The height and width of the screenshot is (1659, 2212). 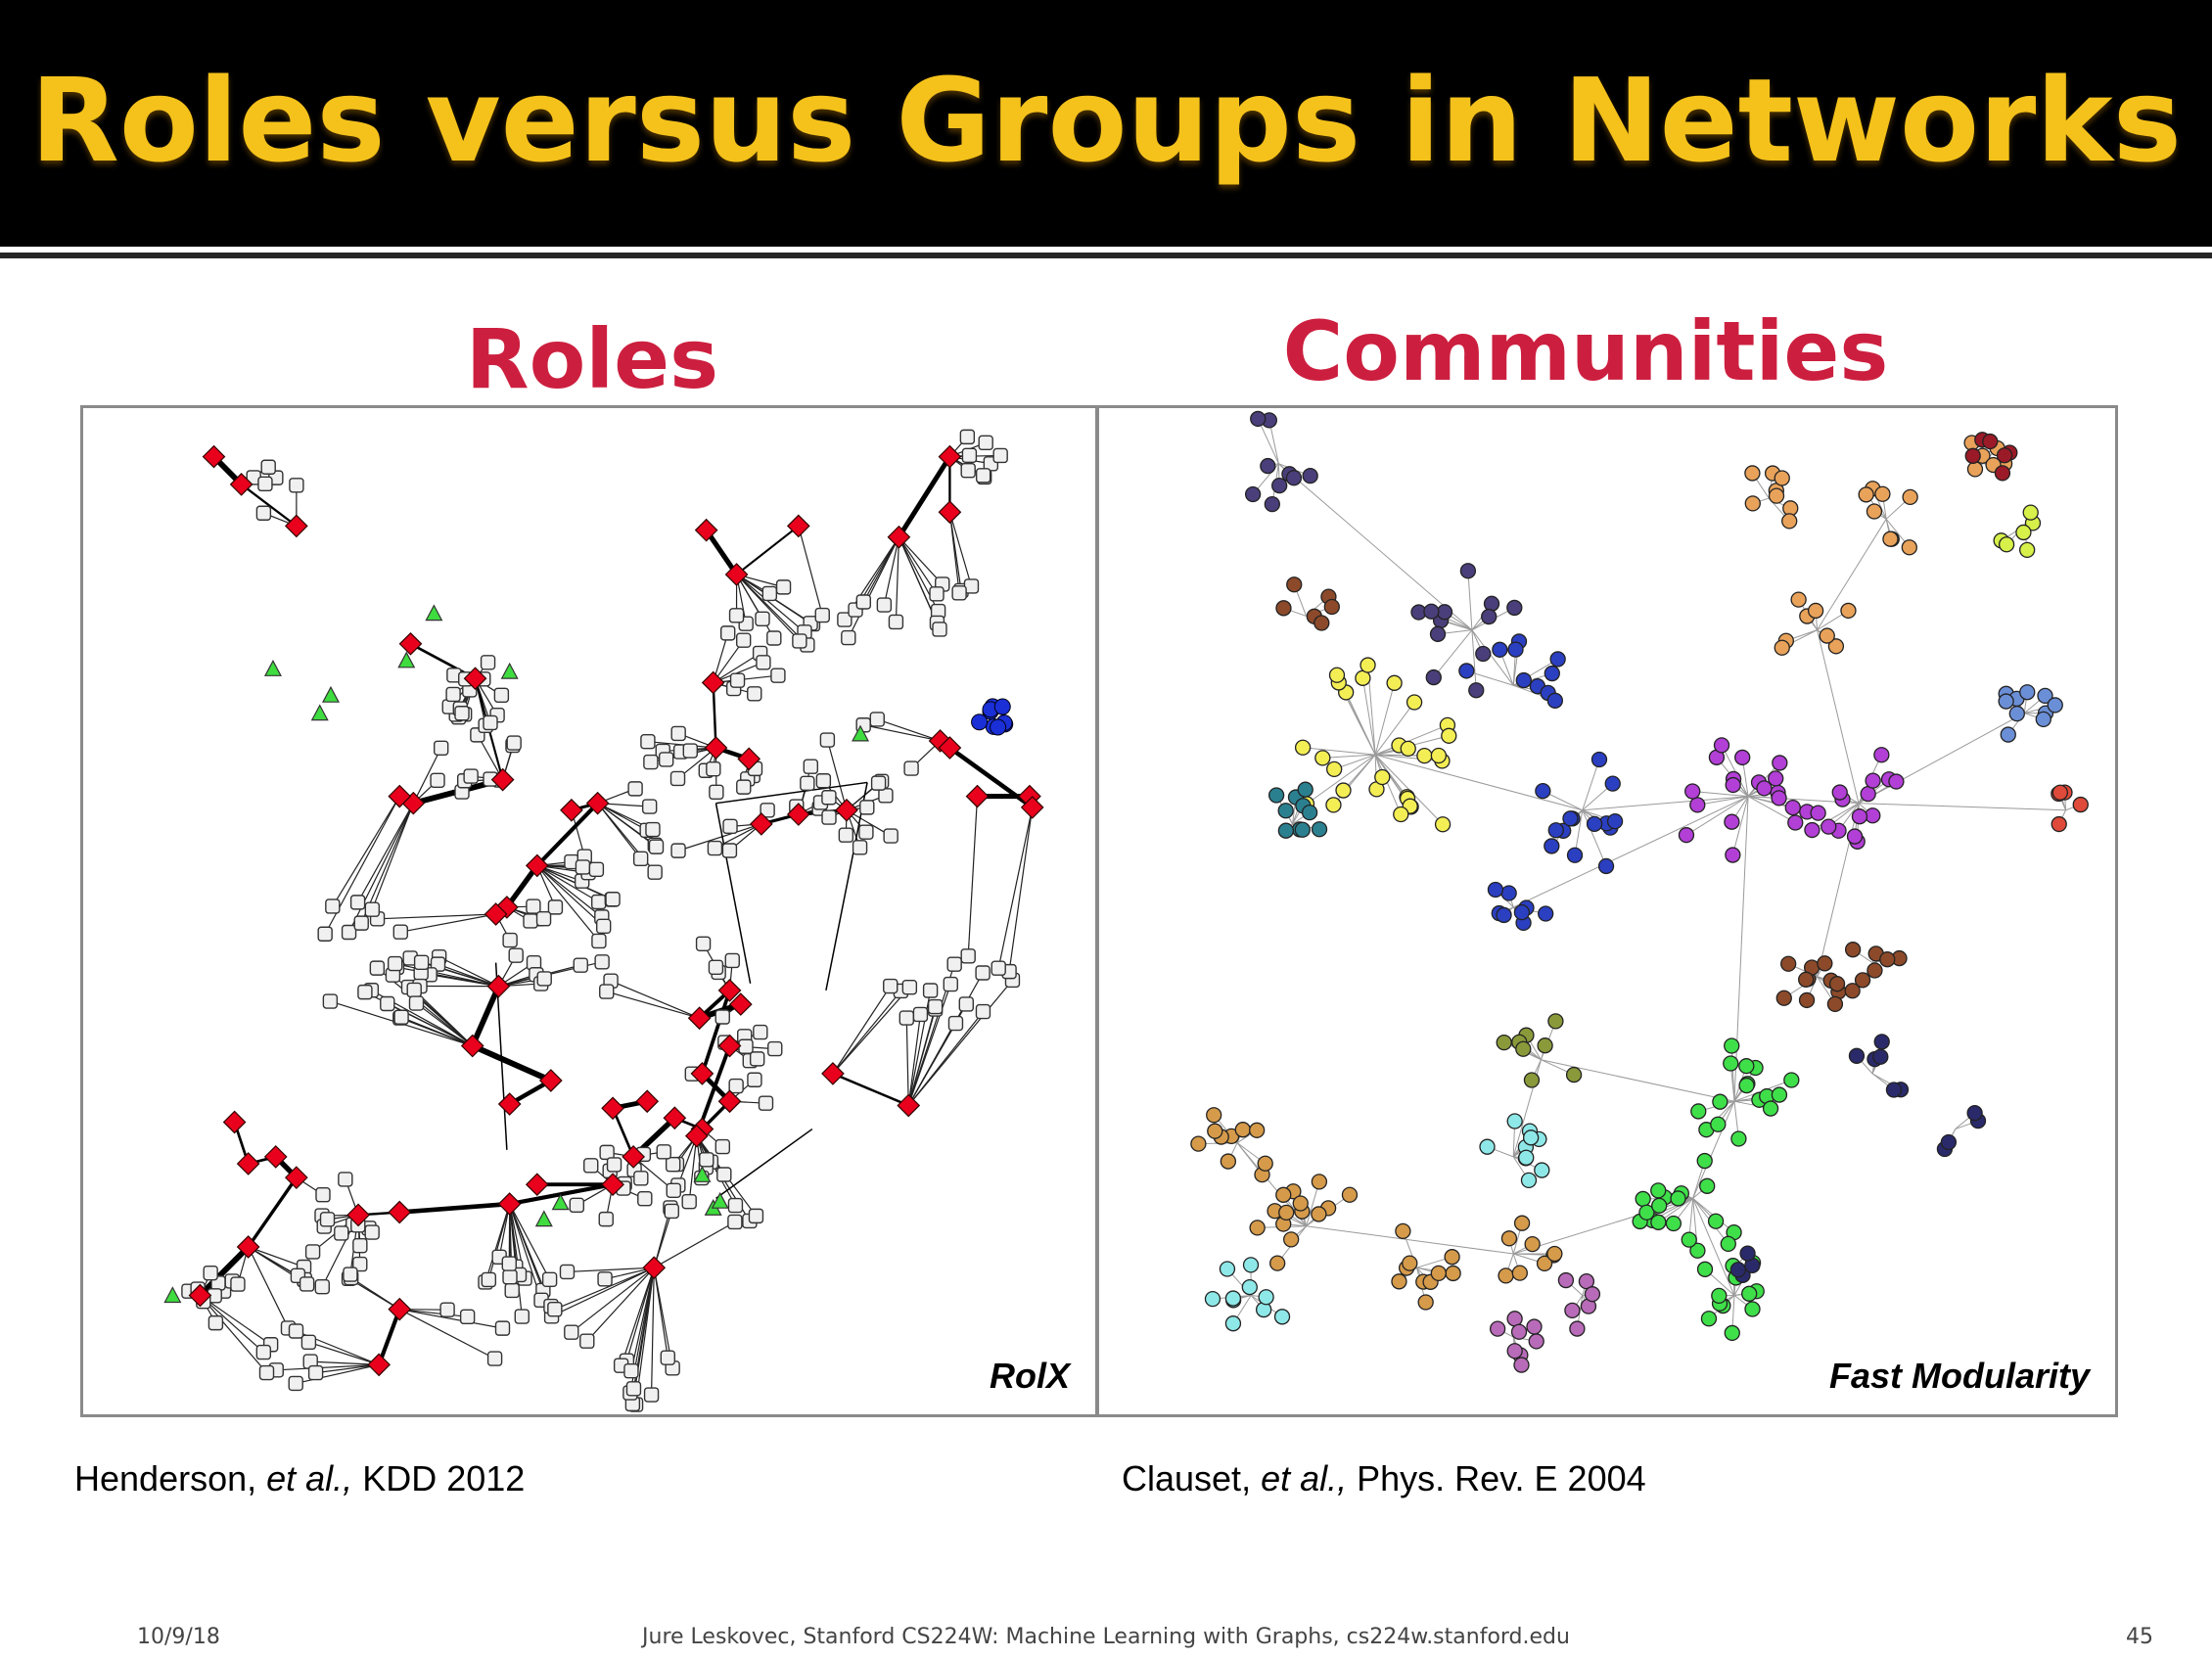 I want to click on citation-clauset: Clauset, et al., Phys. Rev. E 2004, so click(x=1384, y=1478).